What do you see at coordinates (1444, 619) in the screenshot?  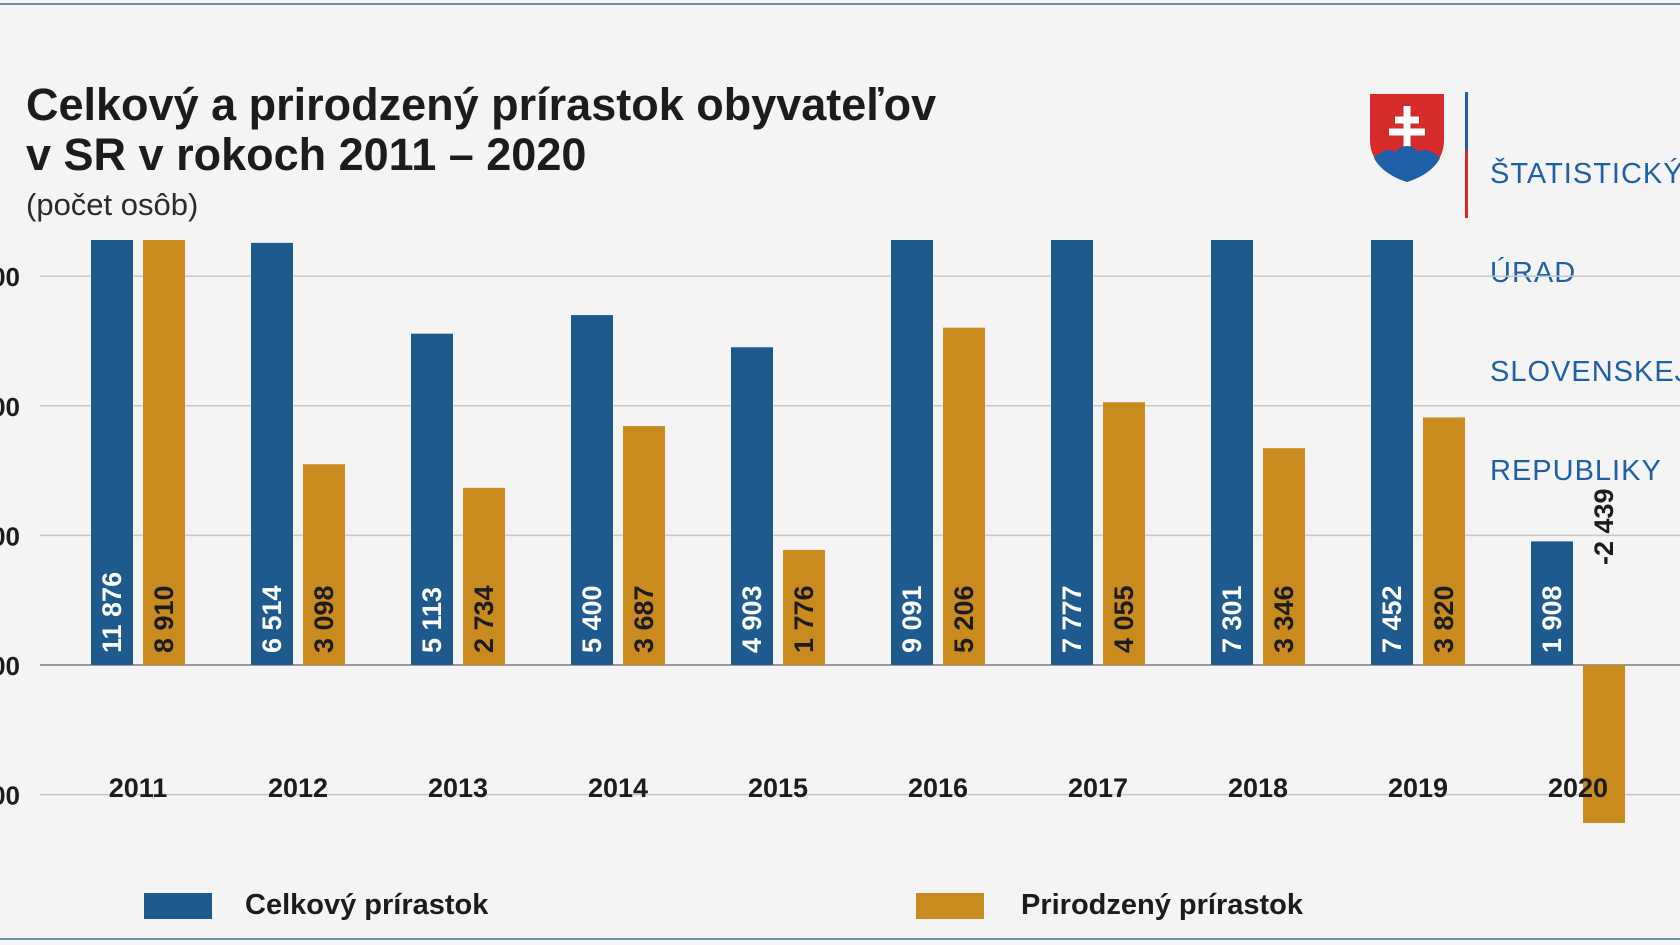 I see `data-label-prirodzeny-2019: 3 820` at bounding box center [1444, 619].